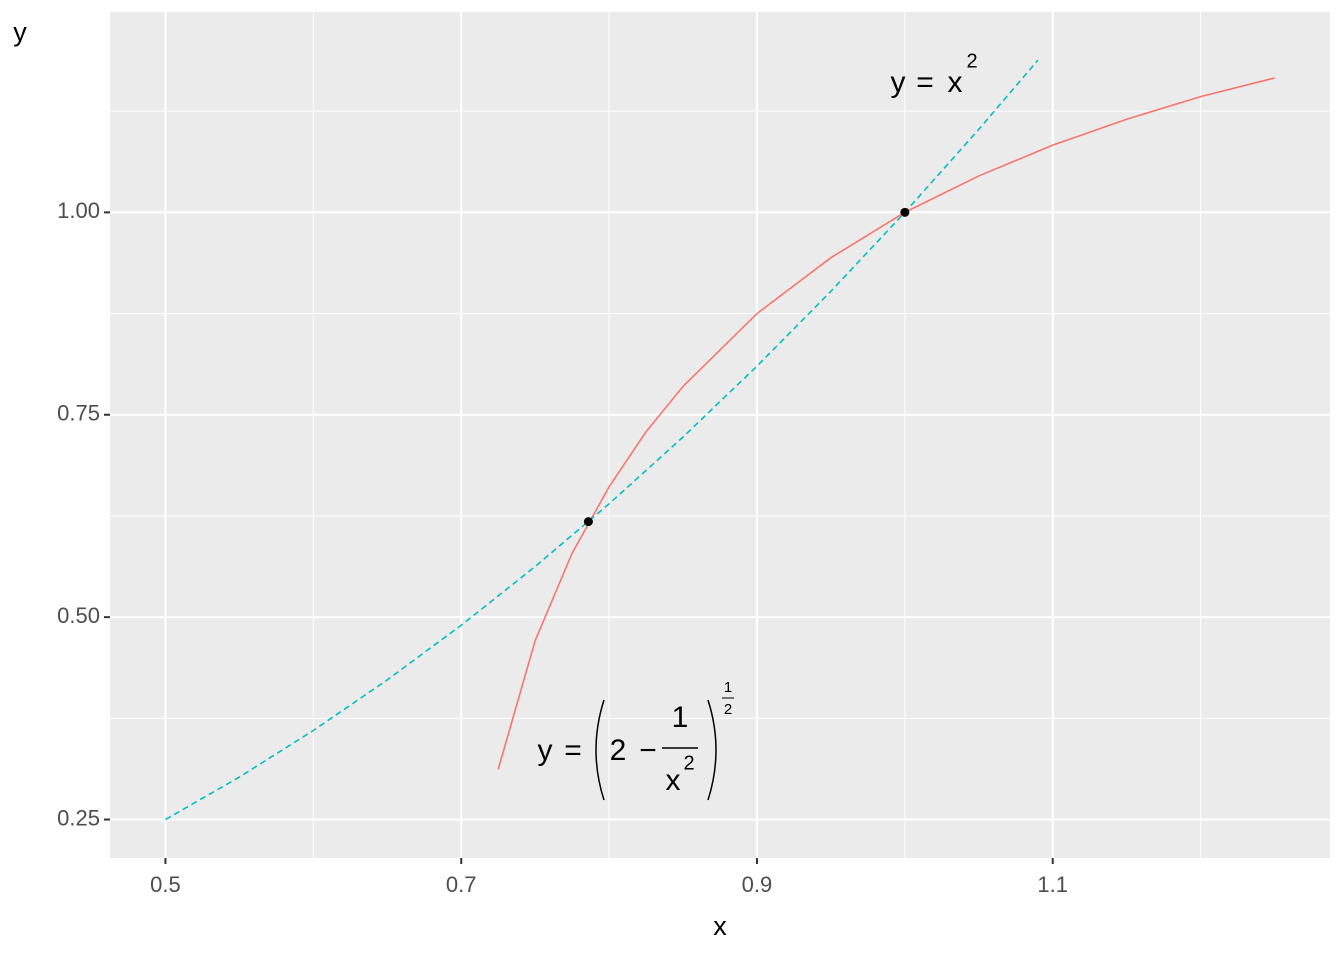  I want to click on annotation-square: y = x 2, so click(934, 74).